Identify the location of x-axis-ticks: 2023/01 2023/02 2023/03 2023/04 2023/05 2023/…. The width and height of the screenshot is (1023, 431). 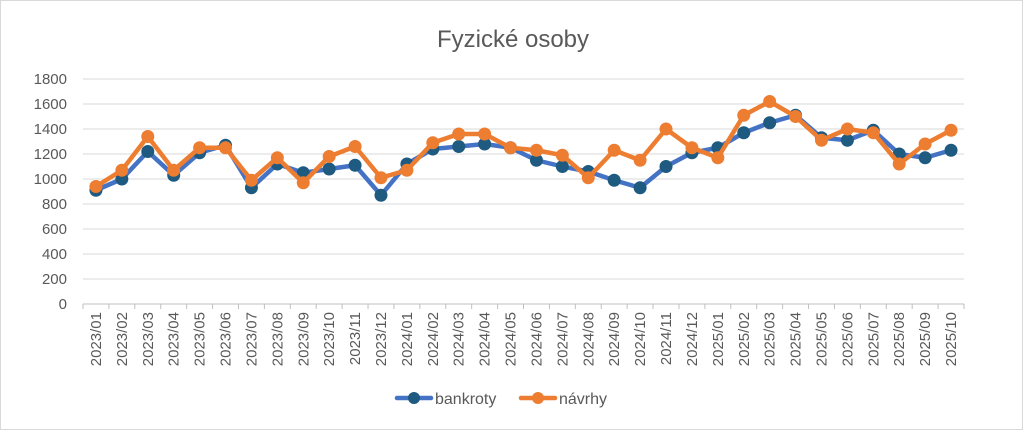
(523, 335).